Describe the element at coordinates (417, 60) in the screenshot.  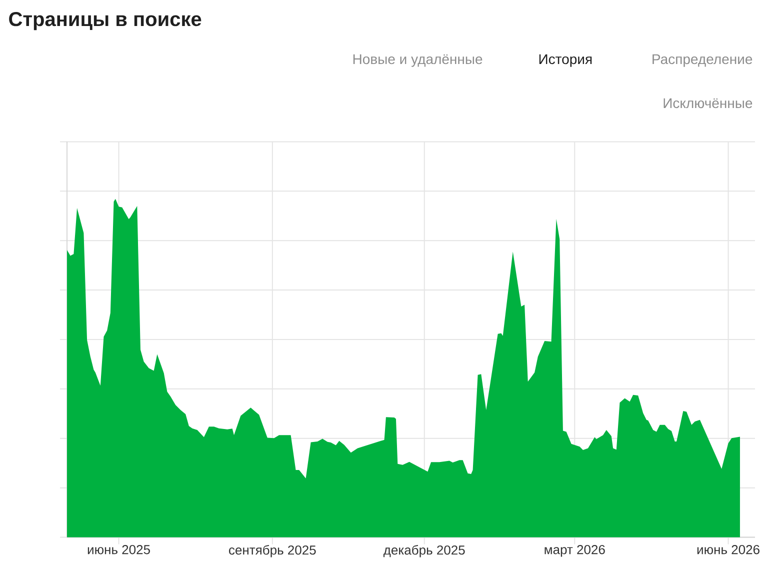
I see `text: Новые и удалённые` at that location.